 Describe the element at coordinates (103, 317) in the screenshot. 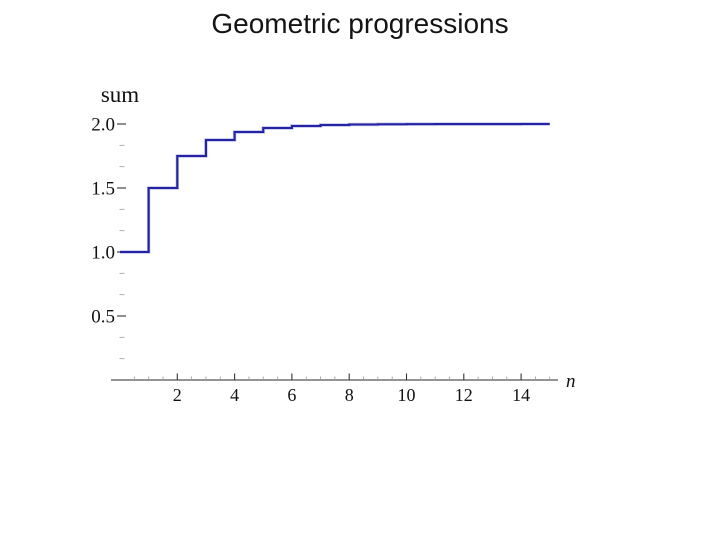

I see `y-tick-label: 0.5` at that location.